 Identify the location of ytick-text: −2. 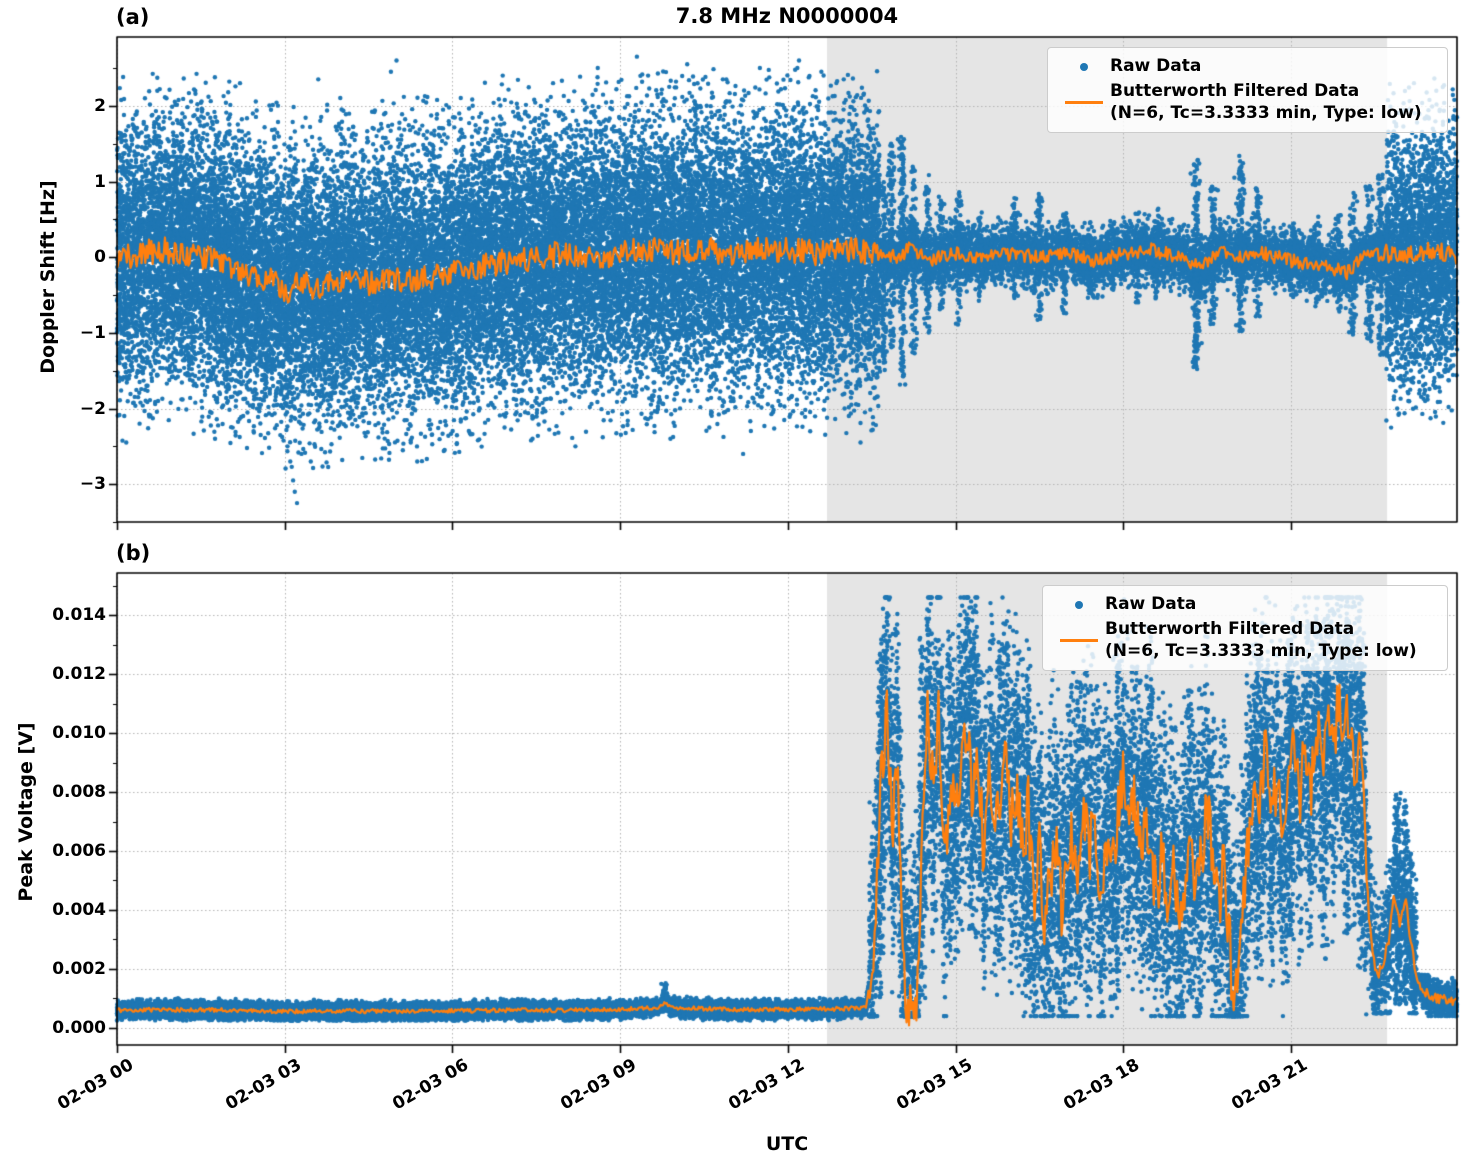
(92, 408).